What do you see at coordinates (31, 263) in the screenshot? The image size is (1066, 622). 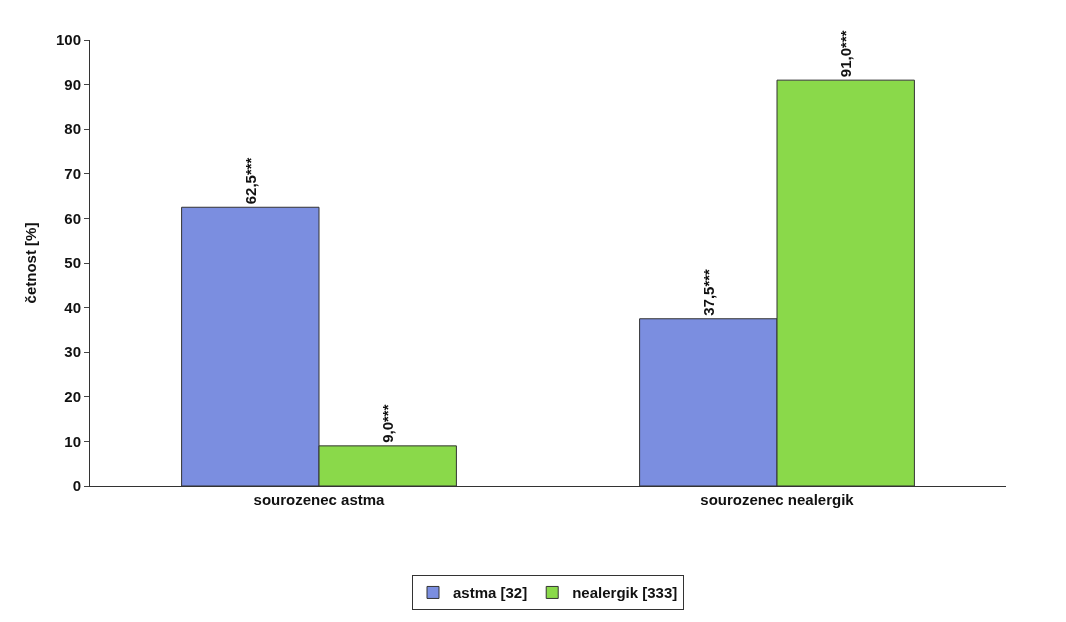 I see `y-axis-title: četnost [%]` at bounding box center [31, 263].